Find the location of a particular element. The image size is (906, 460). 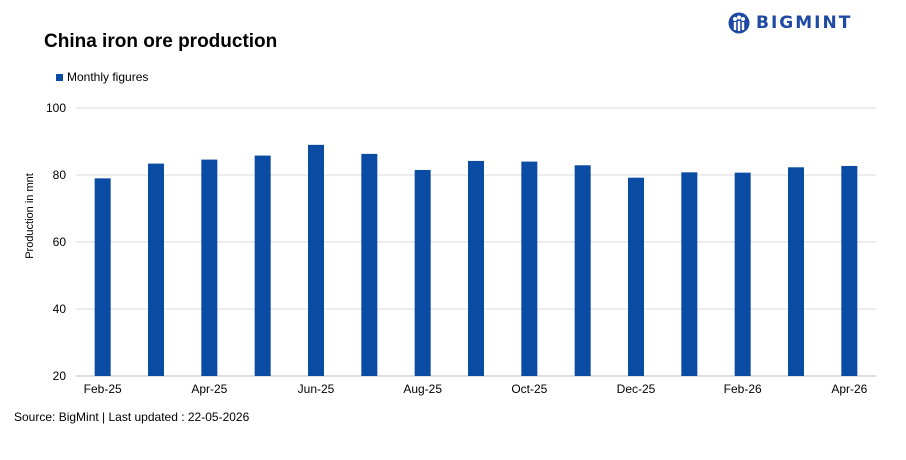

x-tick-label: Feb-25 is located at coordinates (103, 389).